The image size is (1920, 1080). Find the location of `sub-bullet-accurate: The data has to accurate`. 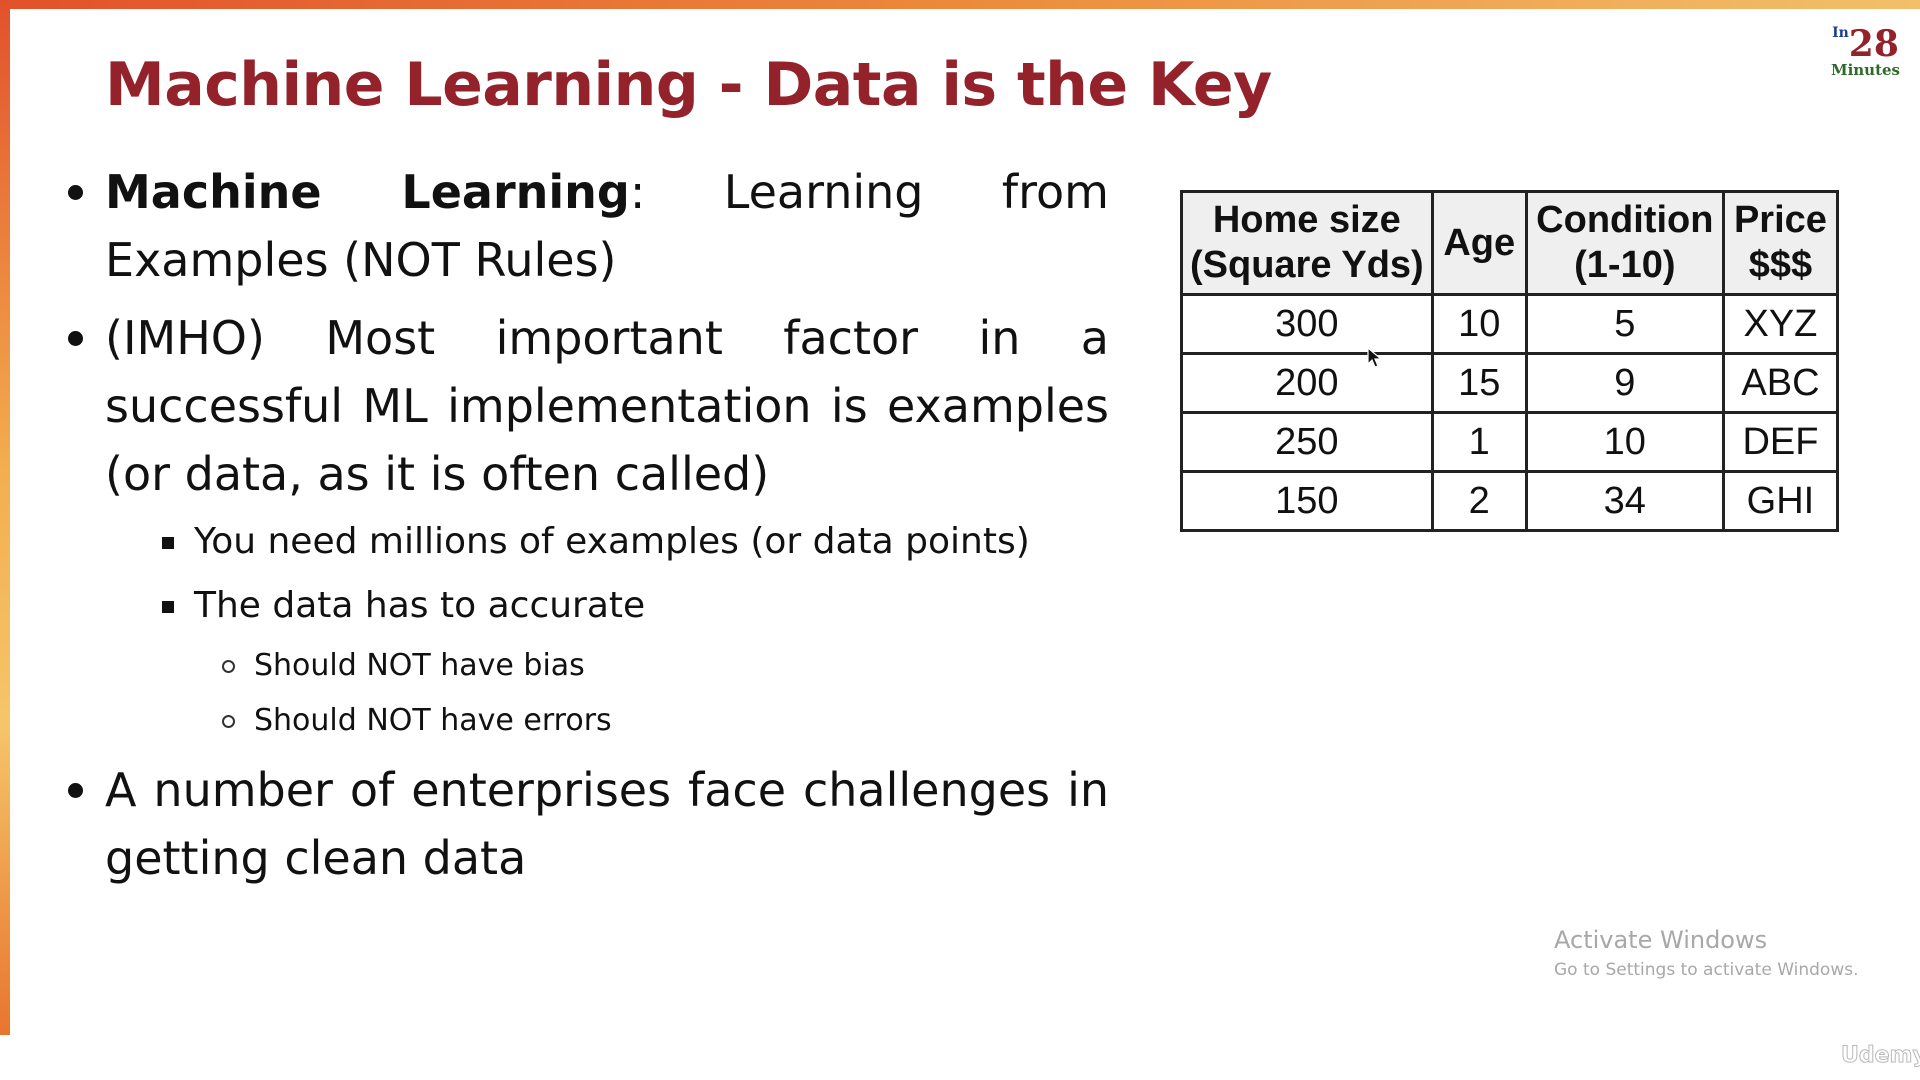

sub-bullet-accurate: The data has to accurate is located at coordinates (635, 606).